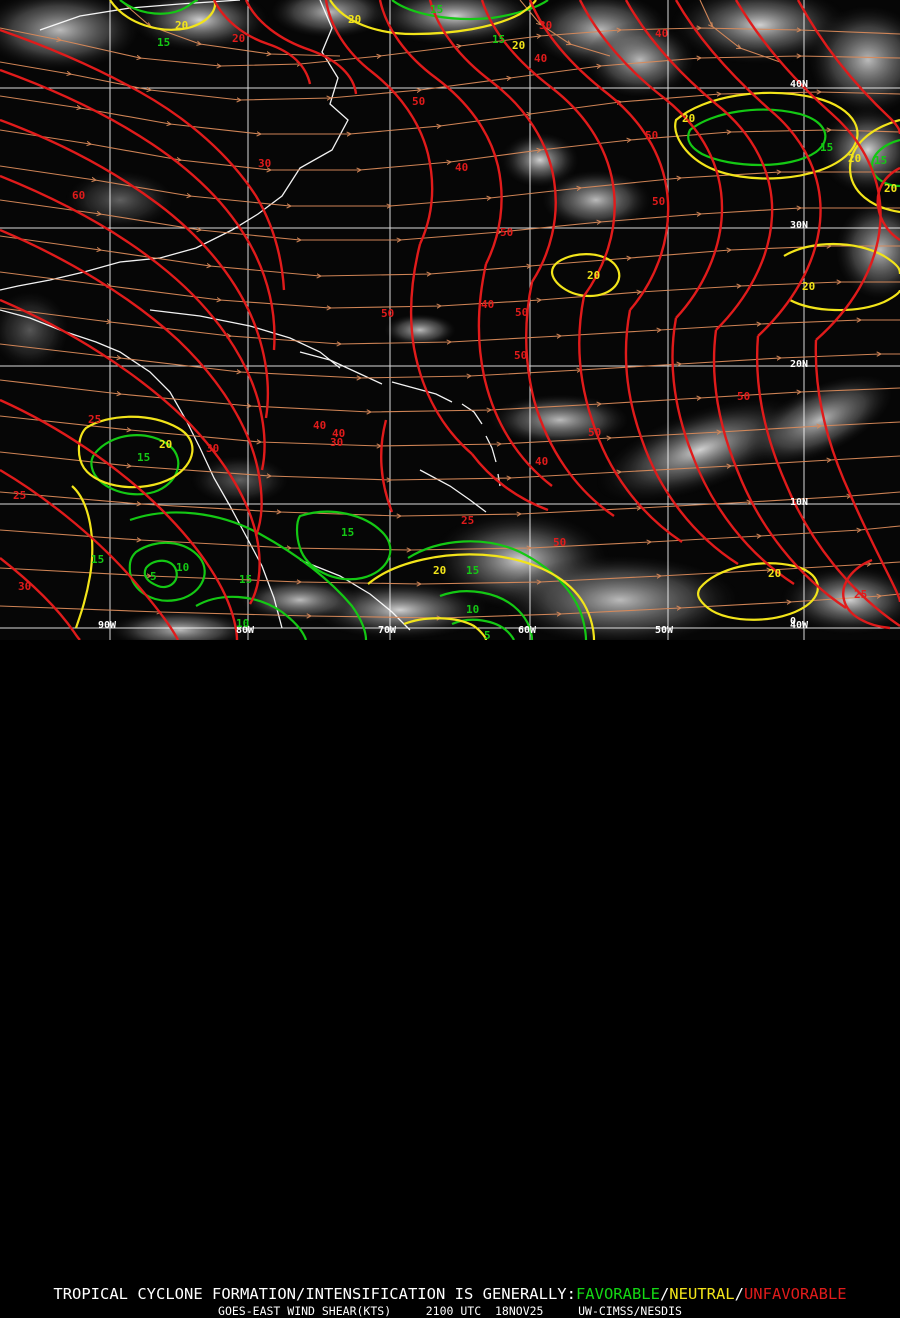  I want to click on contour-label: 60, so click(79, 195).